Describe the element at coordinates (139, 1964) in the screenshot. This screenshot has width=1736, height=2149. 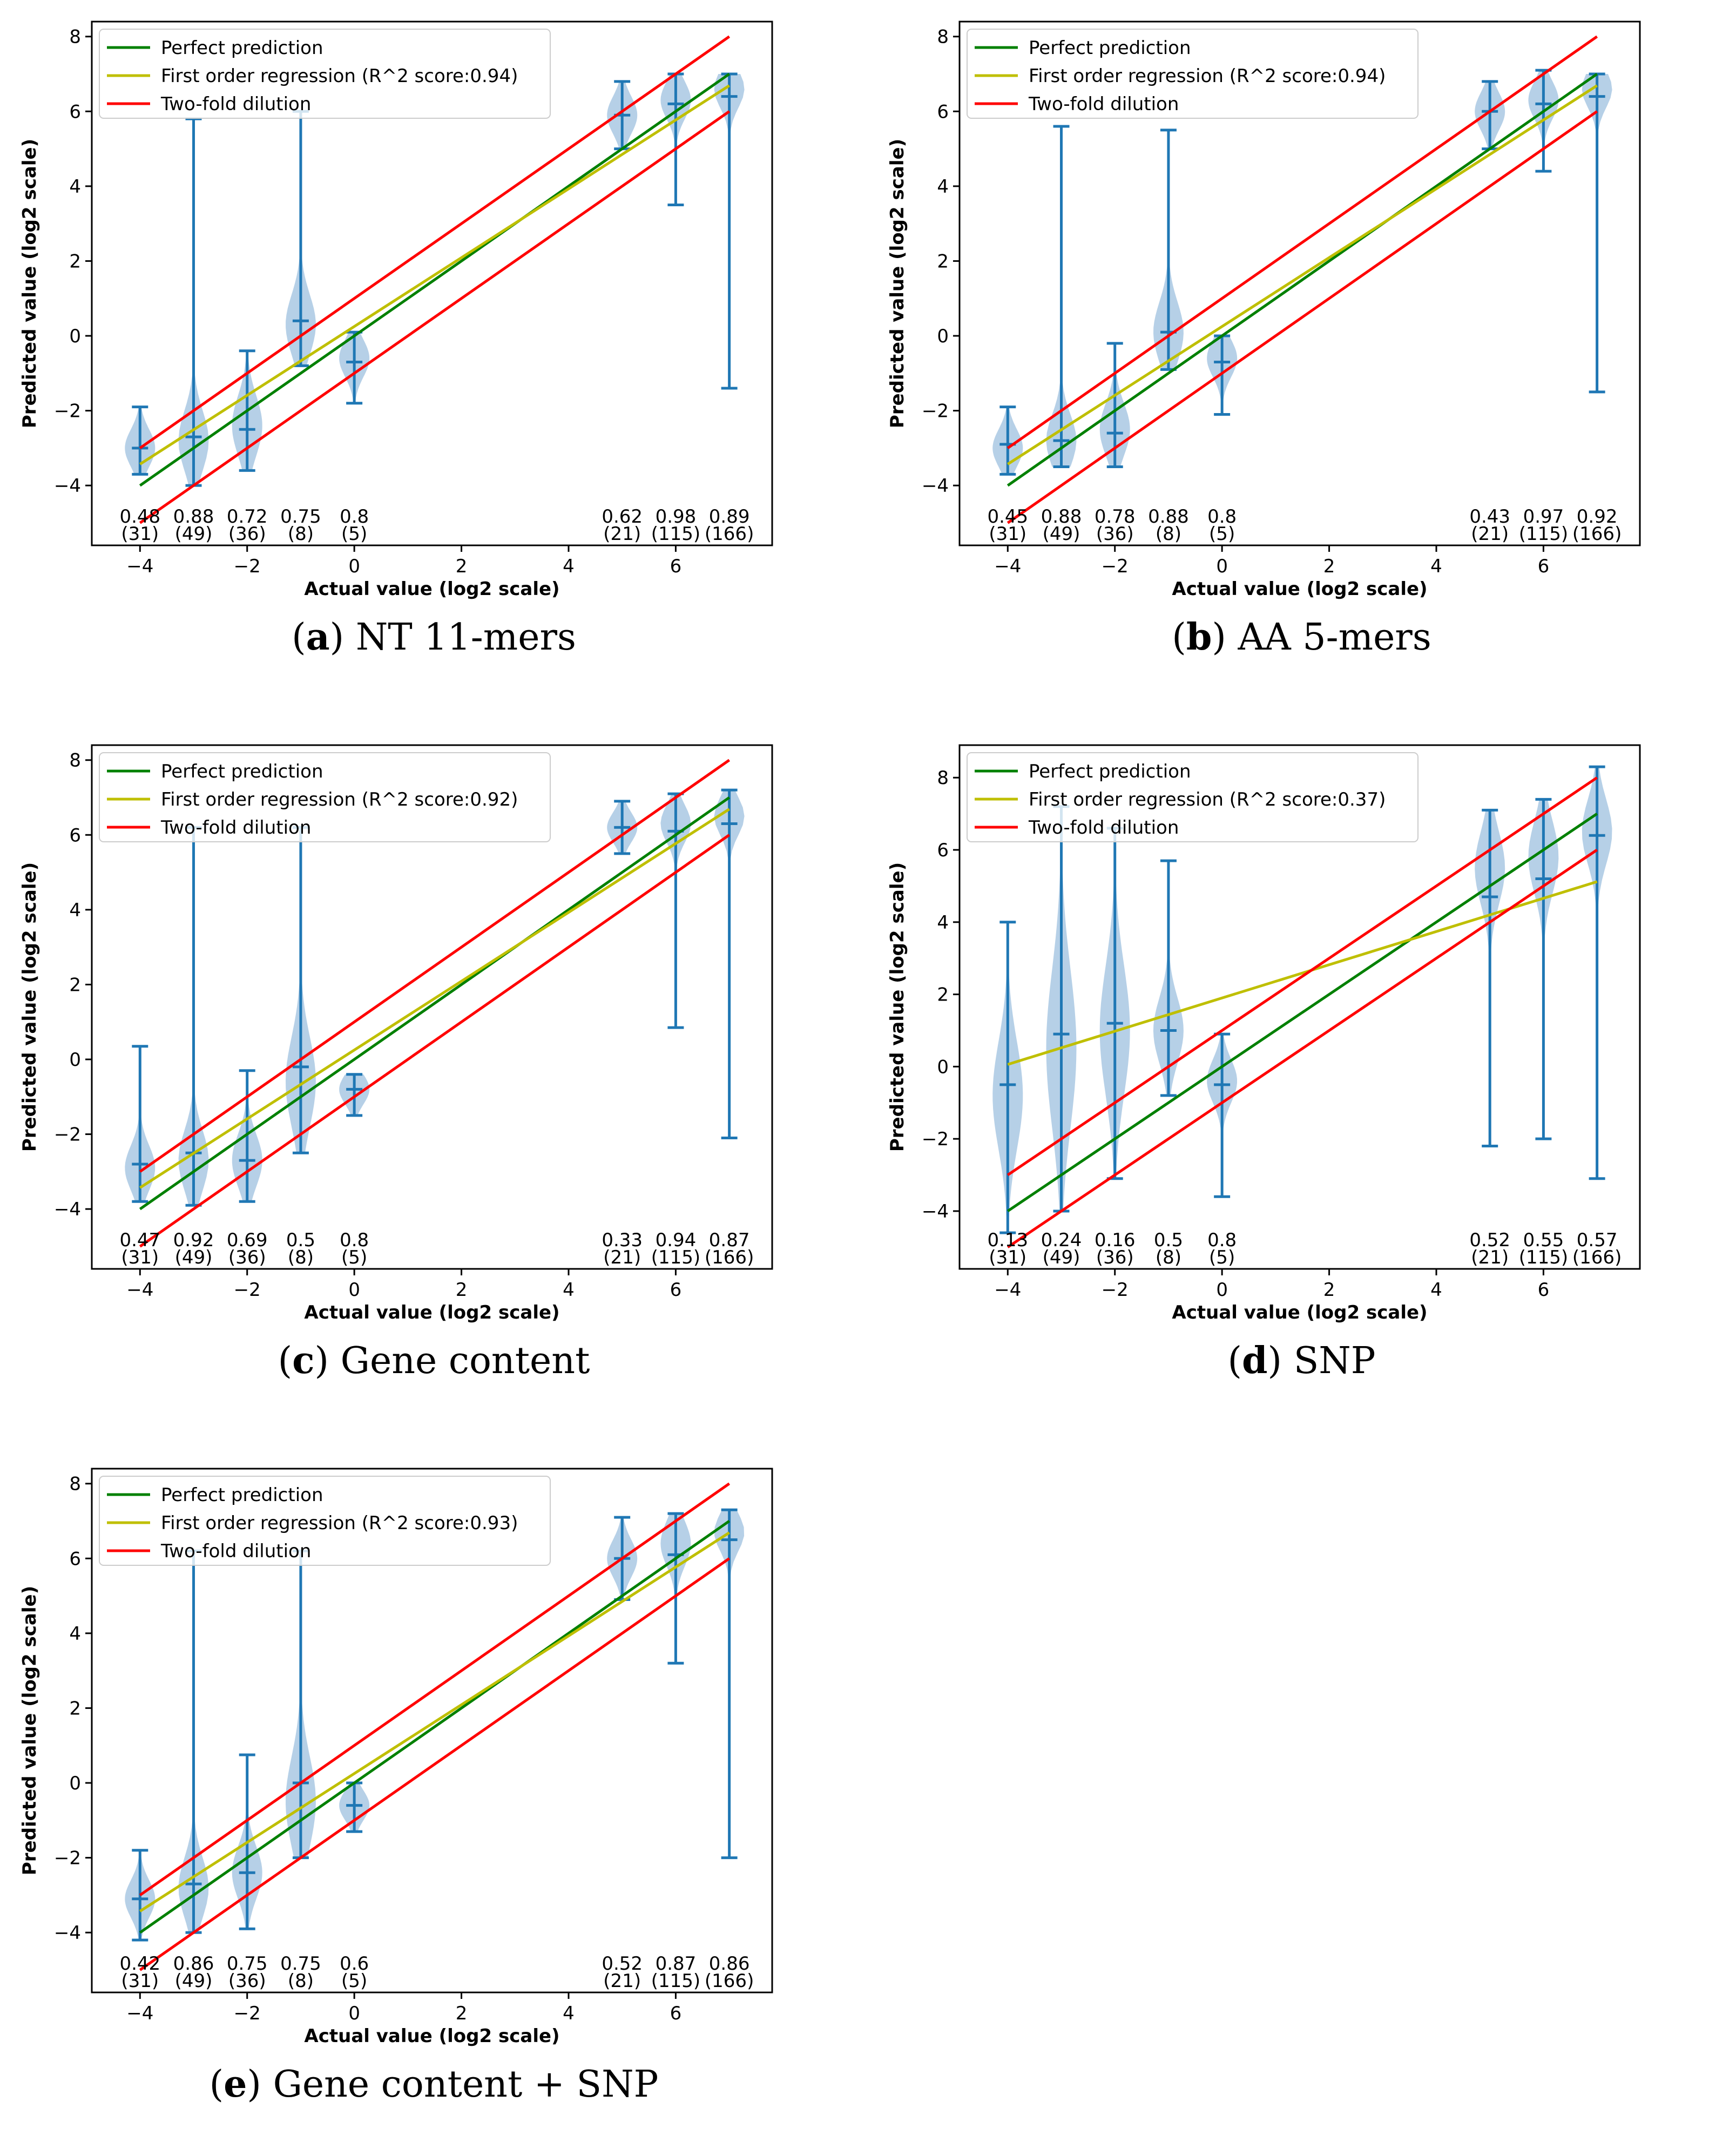
I see `violin-score-label-0: 0.42` at that location.